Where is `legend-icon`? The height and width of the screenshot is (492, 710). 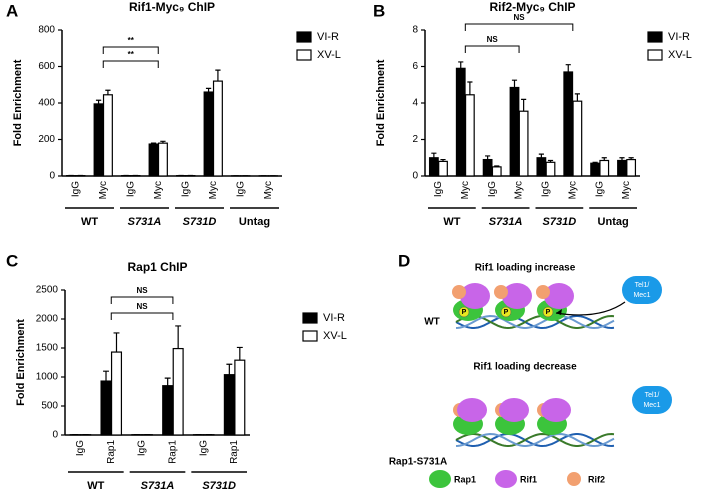
legend-icon is located at coordinates (440, 479).